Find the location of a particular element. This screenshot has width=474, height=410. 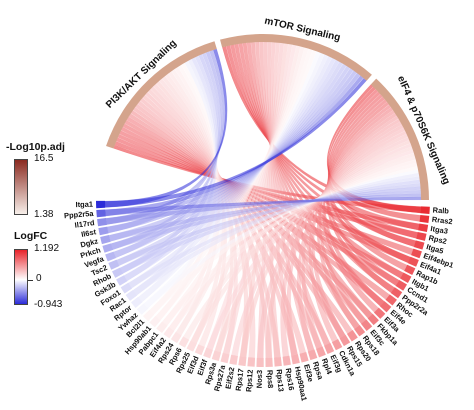

gene-arc-rap1b is located at coordinates (410, 269).